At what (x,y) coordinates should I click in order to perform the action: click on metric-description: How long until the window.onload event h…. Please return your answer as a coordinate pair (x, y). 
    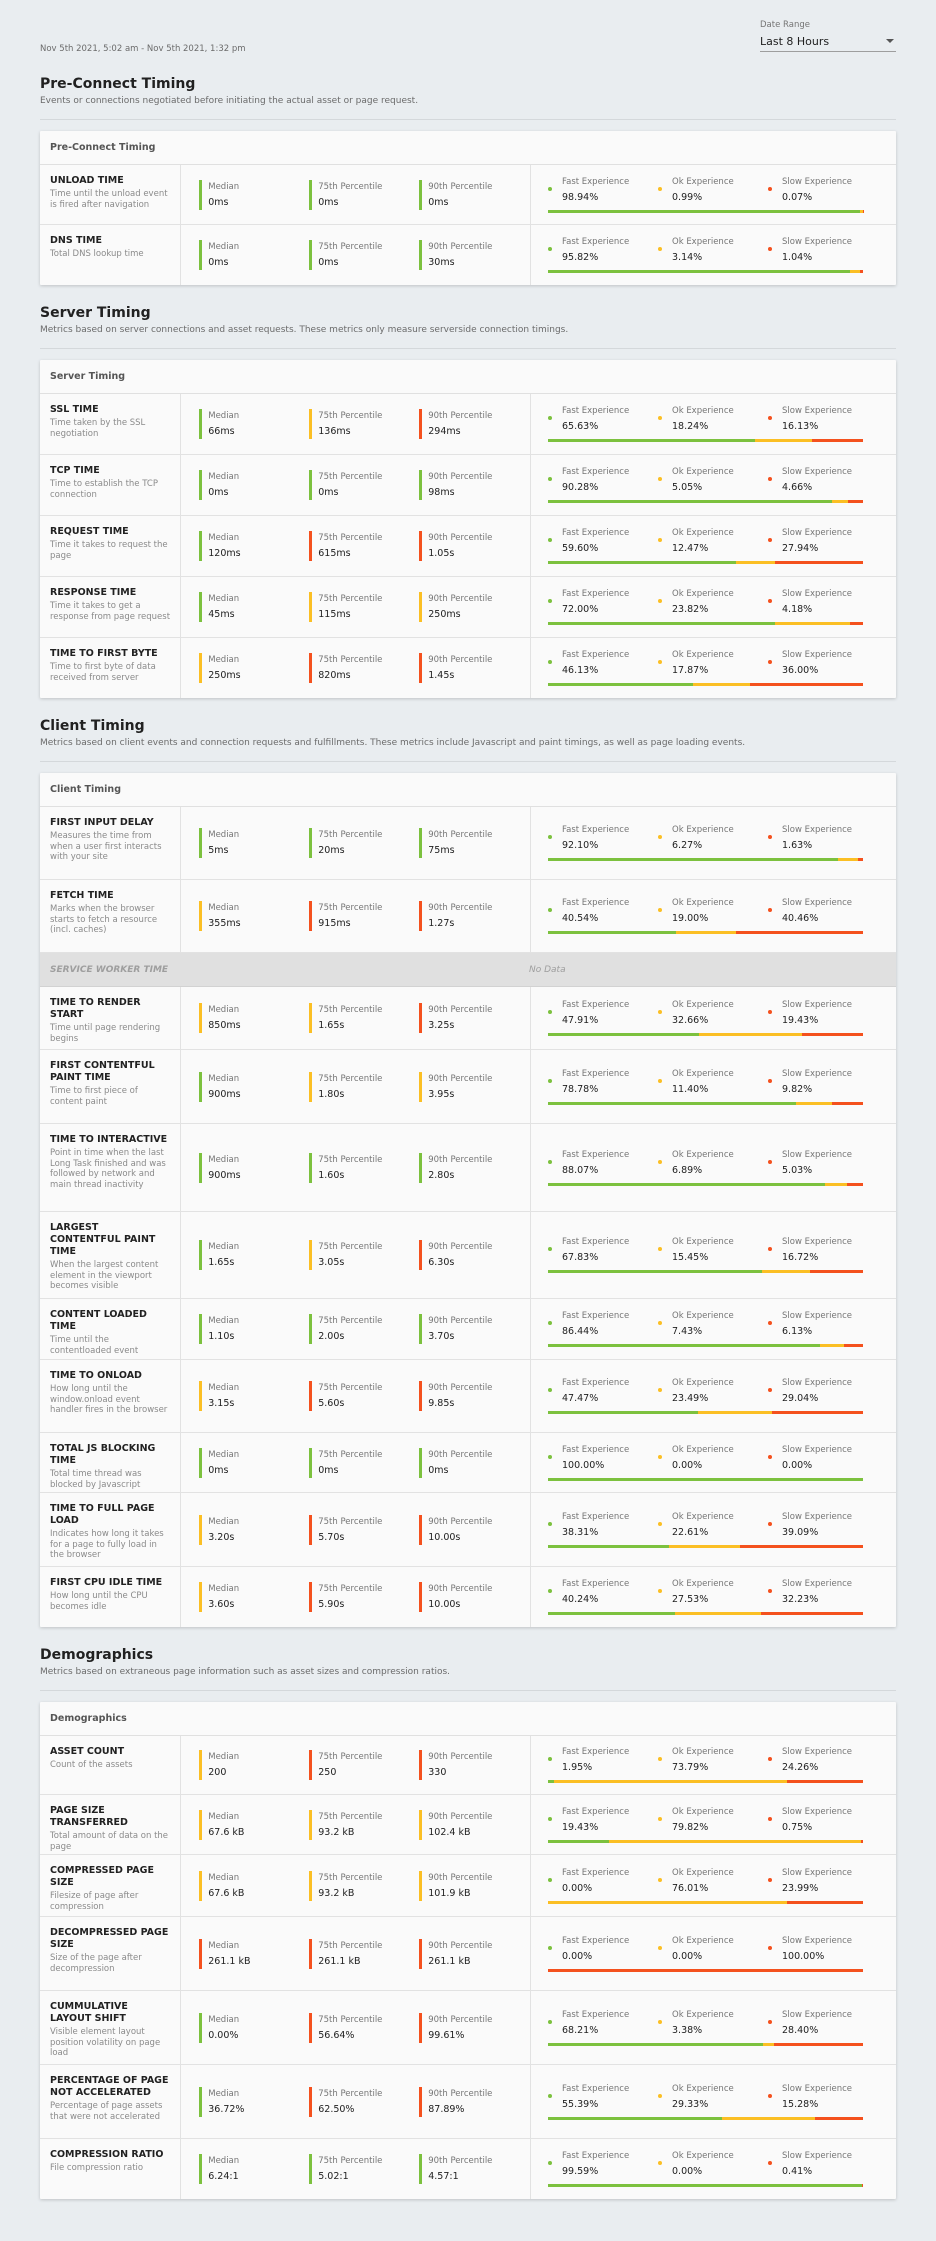
    Looking at the image, I should click on (110, 1400).